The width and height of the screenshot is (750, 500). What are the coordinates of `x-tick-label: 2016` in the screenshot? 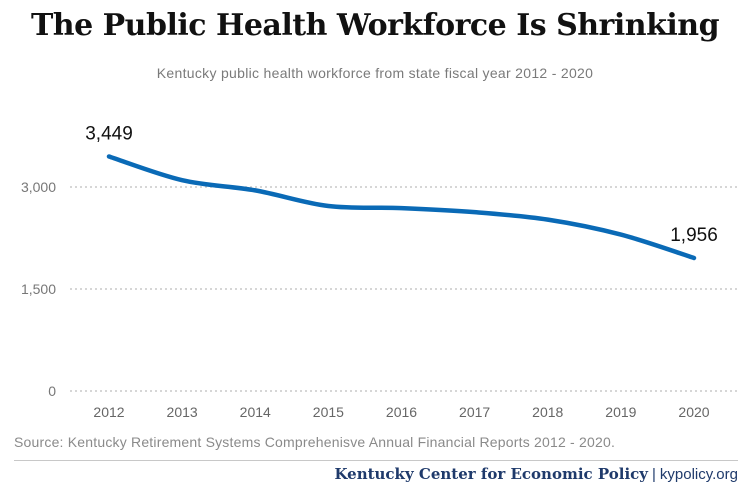 It's located at (401, 412).